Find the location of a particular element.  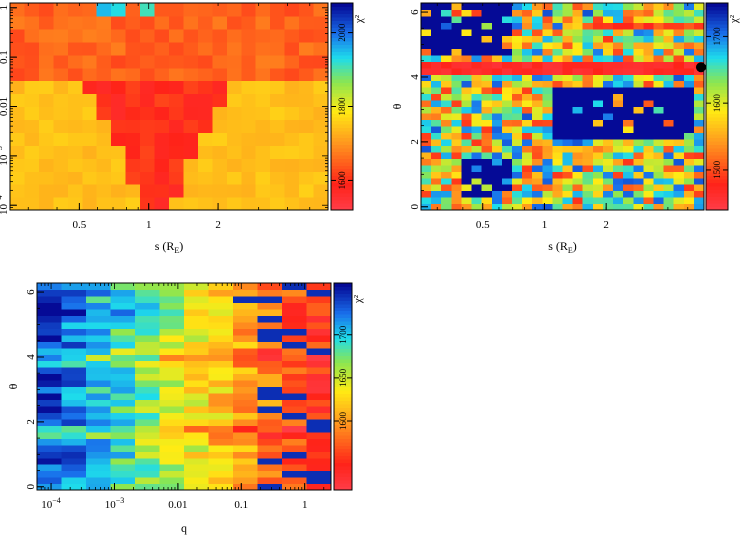

tick-label: 4 is located at coordinates (31, 357).